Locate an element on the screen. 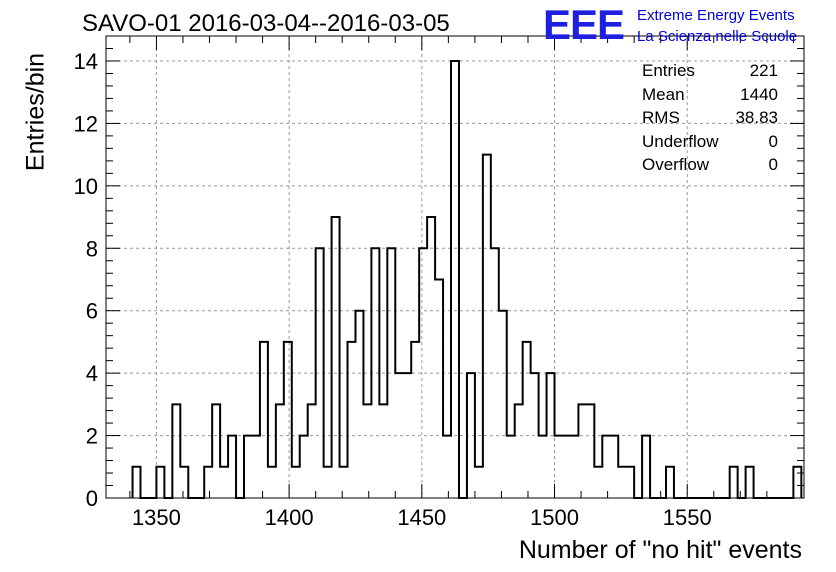 Image resolution: width=836 pixels, height=572 pixels. y-tick-label: 4 is located at coordinates (92, 373).